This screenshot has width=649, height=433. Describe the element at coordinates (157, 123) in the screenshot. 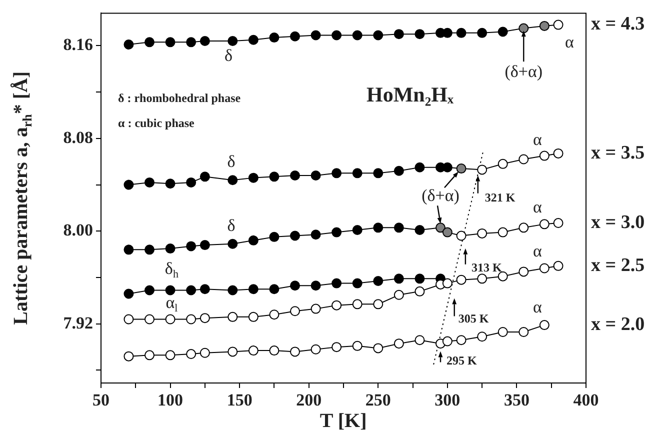

I see `annotation: α : cubic phase` at that location.